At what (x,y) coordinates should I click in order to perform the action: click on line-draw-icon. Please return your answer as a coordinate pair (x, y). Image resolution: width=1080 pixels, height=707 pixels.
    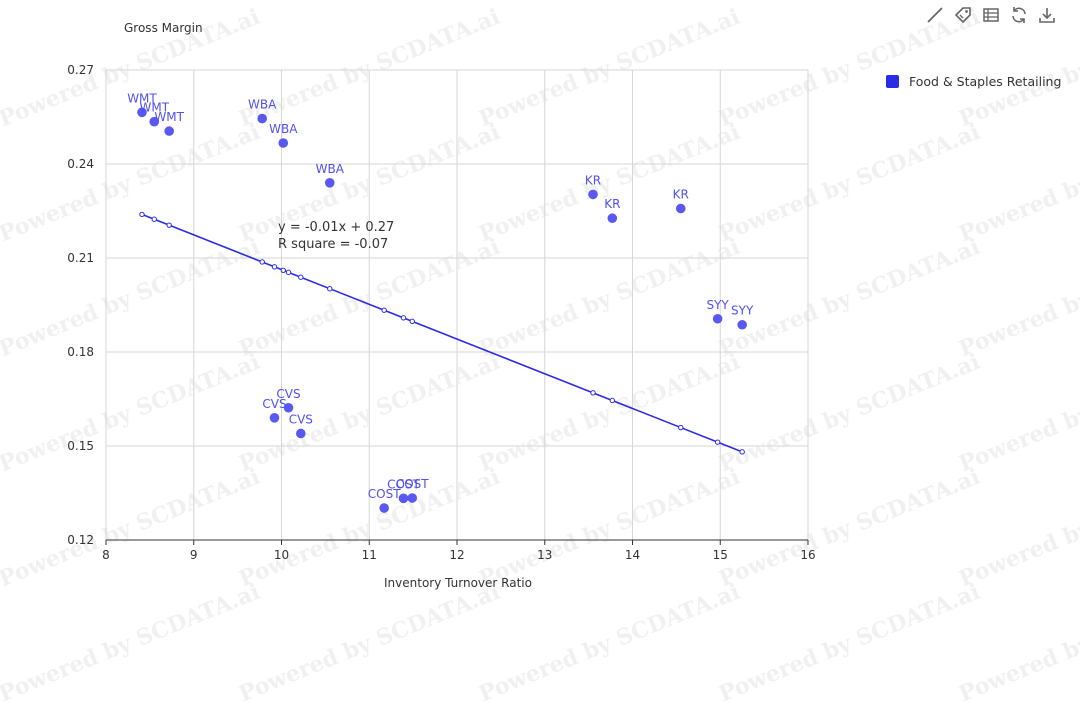
    Looking at the image, I should click on (935, 15).